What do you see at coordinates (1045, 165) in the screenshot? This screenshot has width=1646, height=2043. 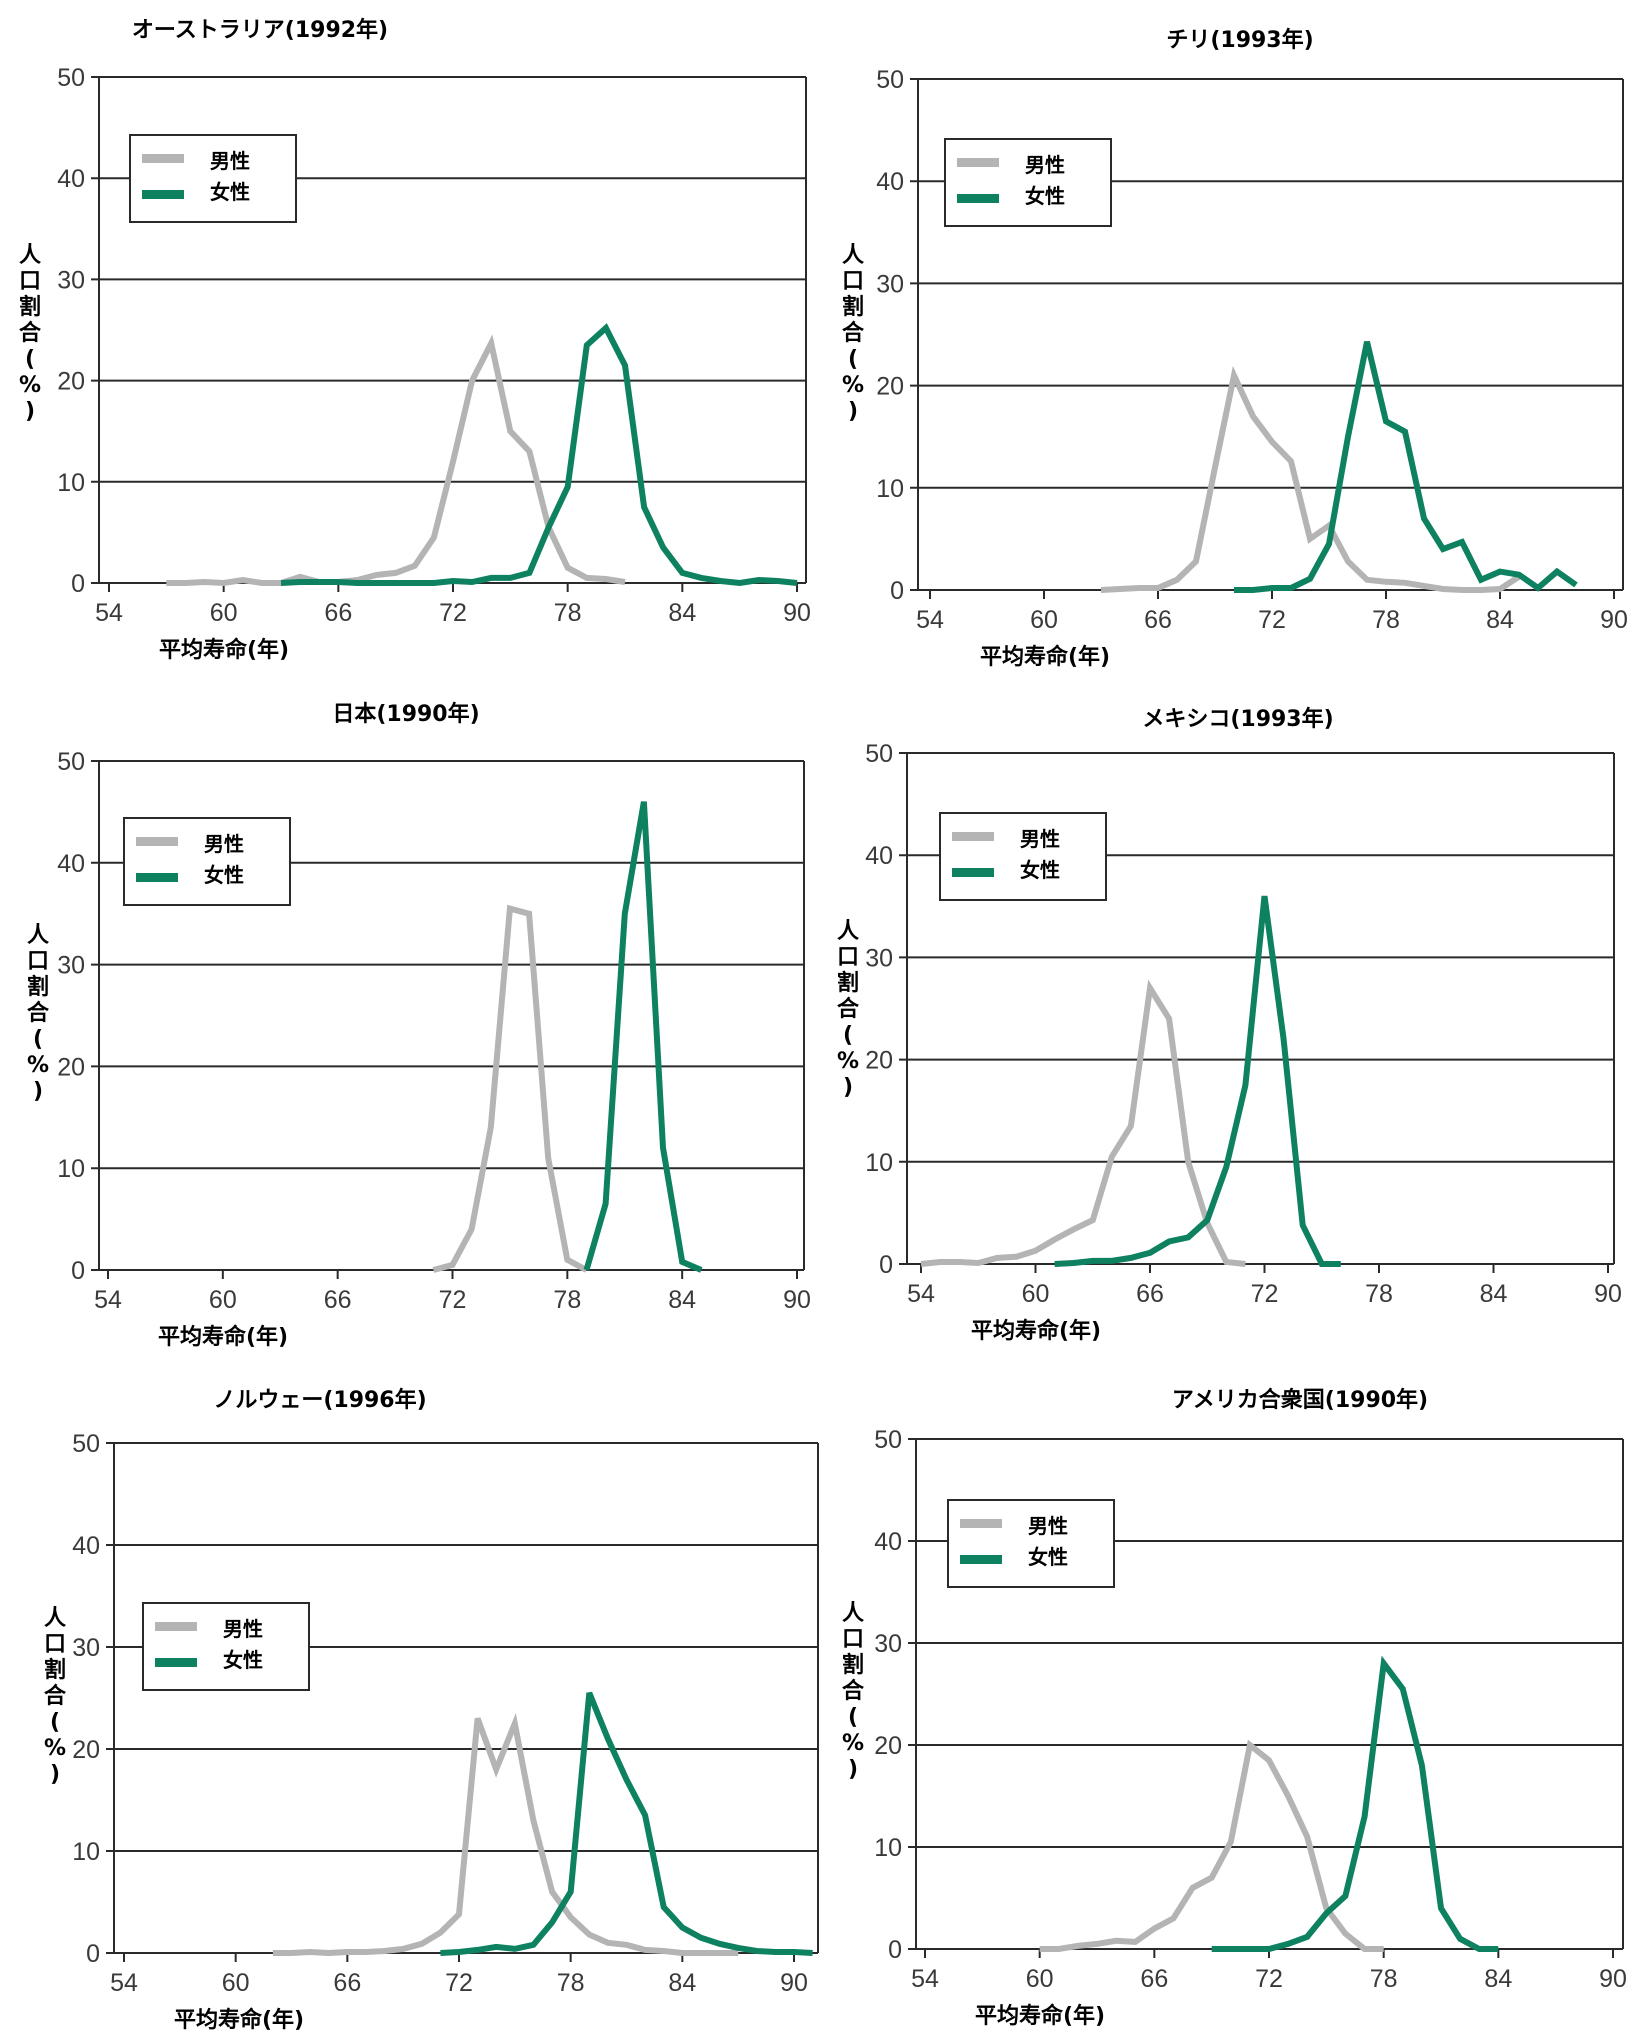 I see `legend-label-male: 男性` at bounding box center [1045, 165].